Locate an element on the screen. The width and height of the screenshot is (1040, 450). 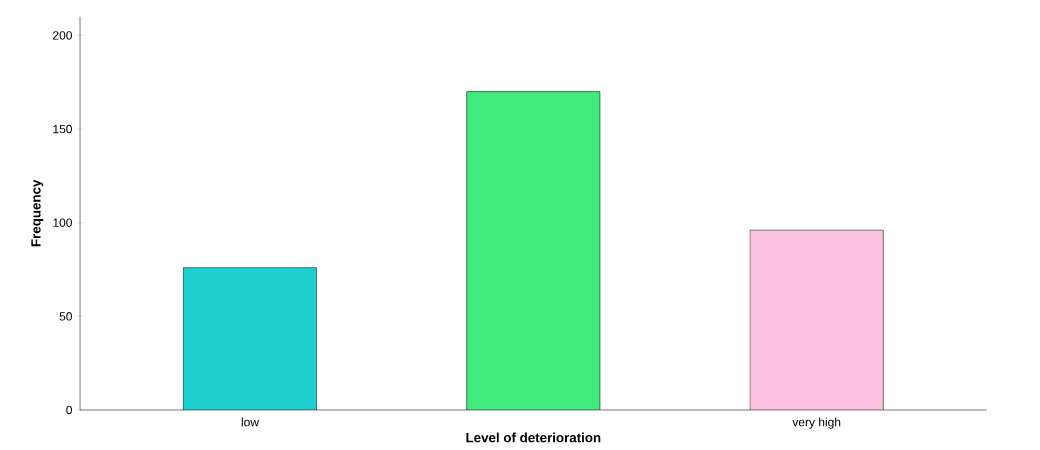
y-tick-label: 100 is located at coordinates (62, 222).